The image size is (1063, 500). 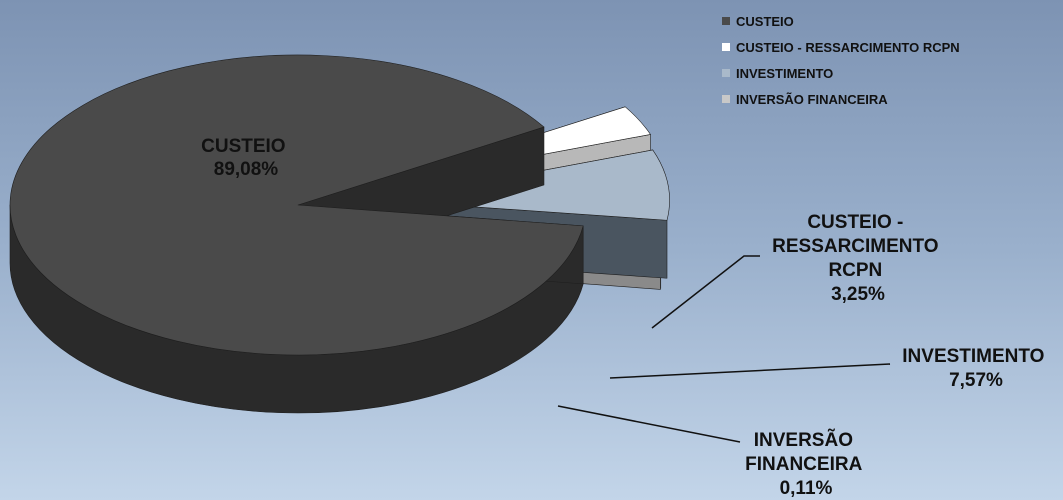 What do you see at coordinates (726, 99) in the screenshot?
I see `legend-swatch-inversao` at bounding box center [726, 99].